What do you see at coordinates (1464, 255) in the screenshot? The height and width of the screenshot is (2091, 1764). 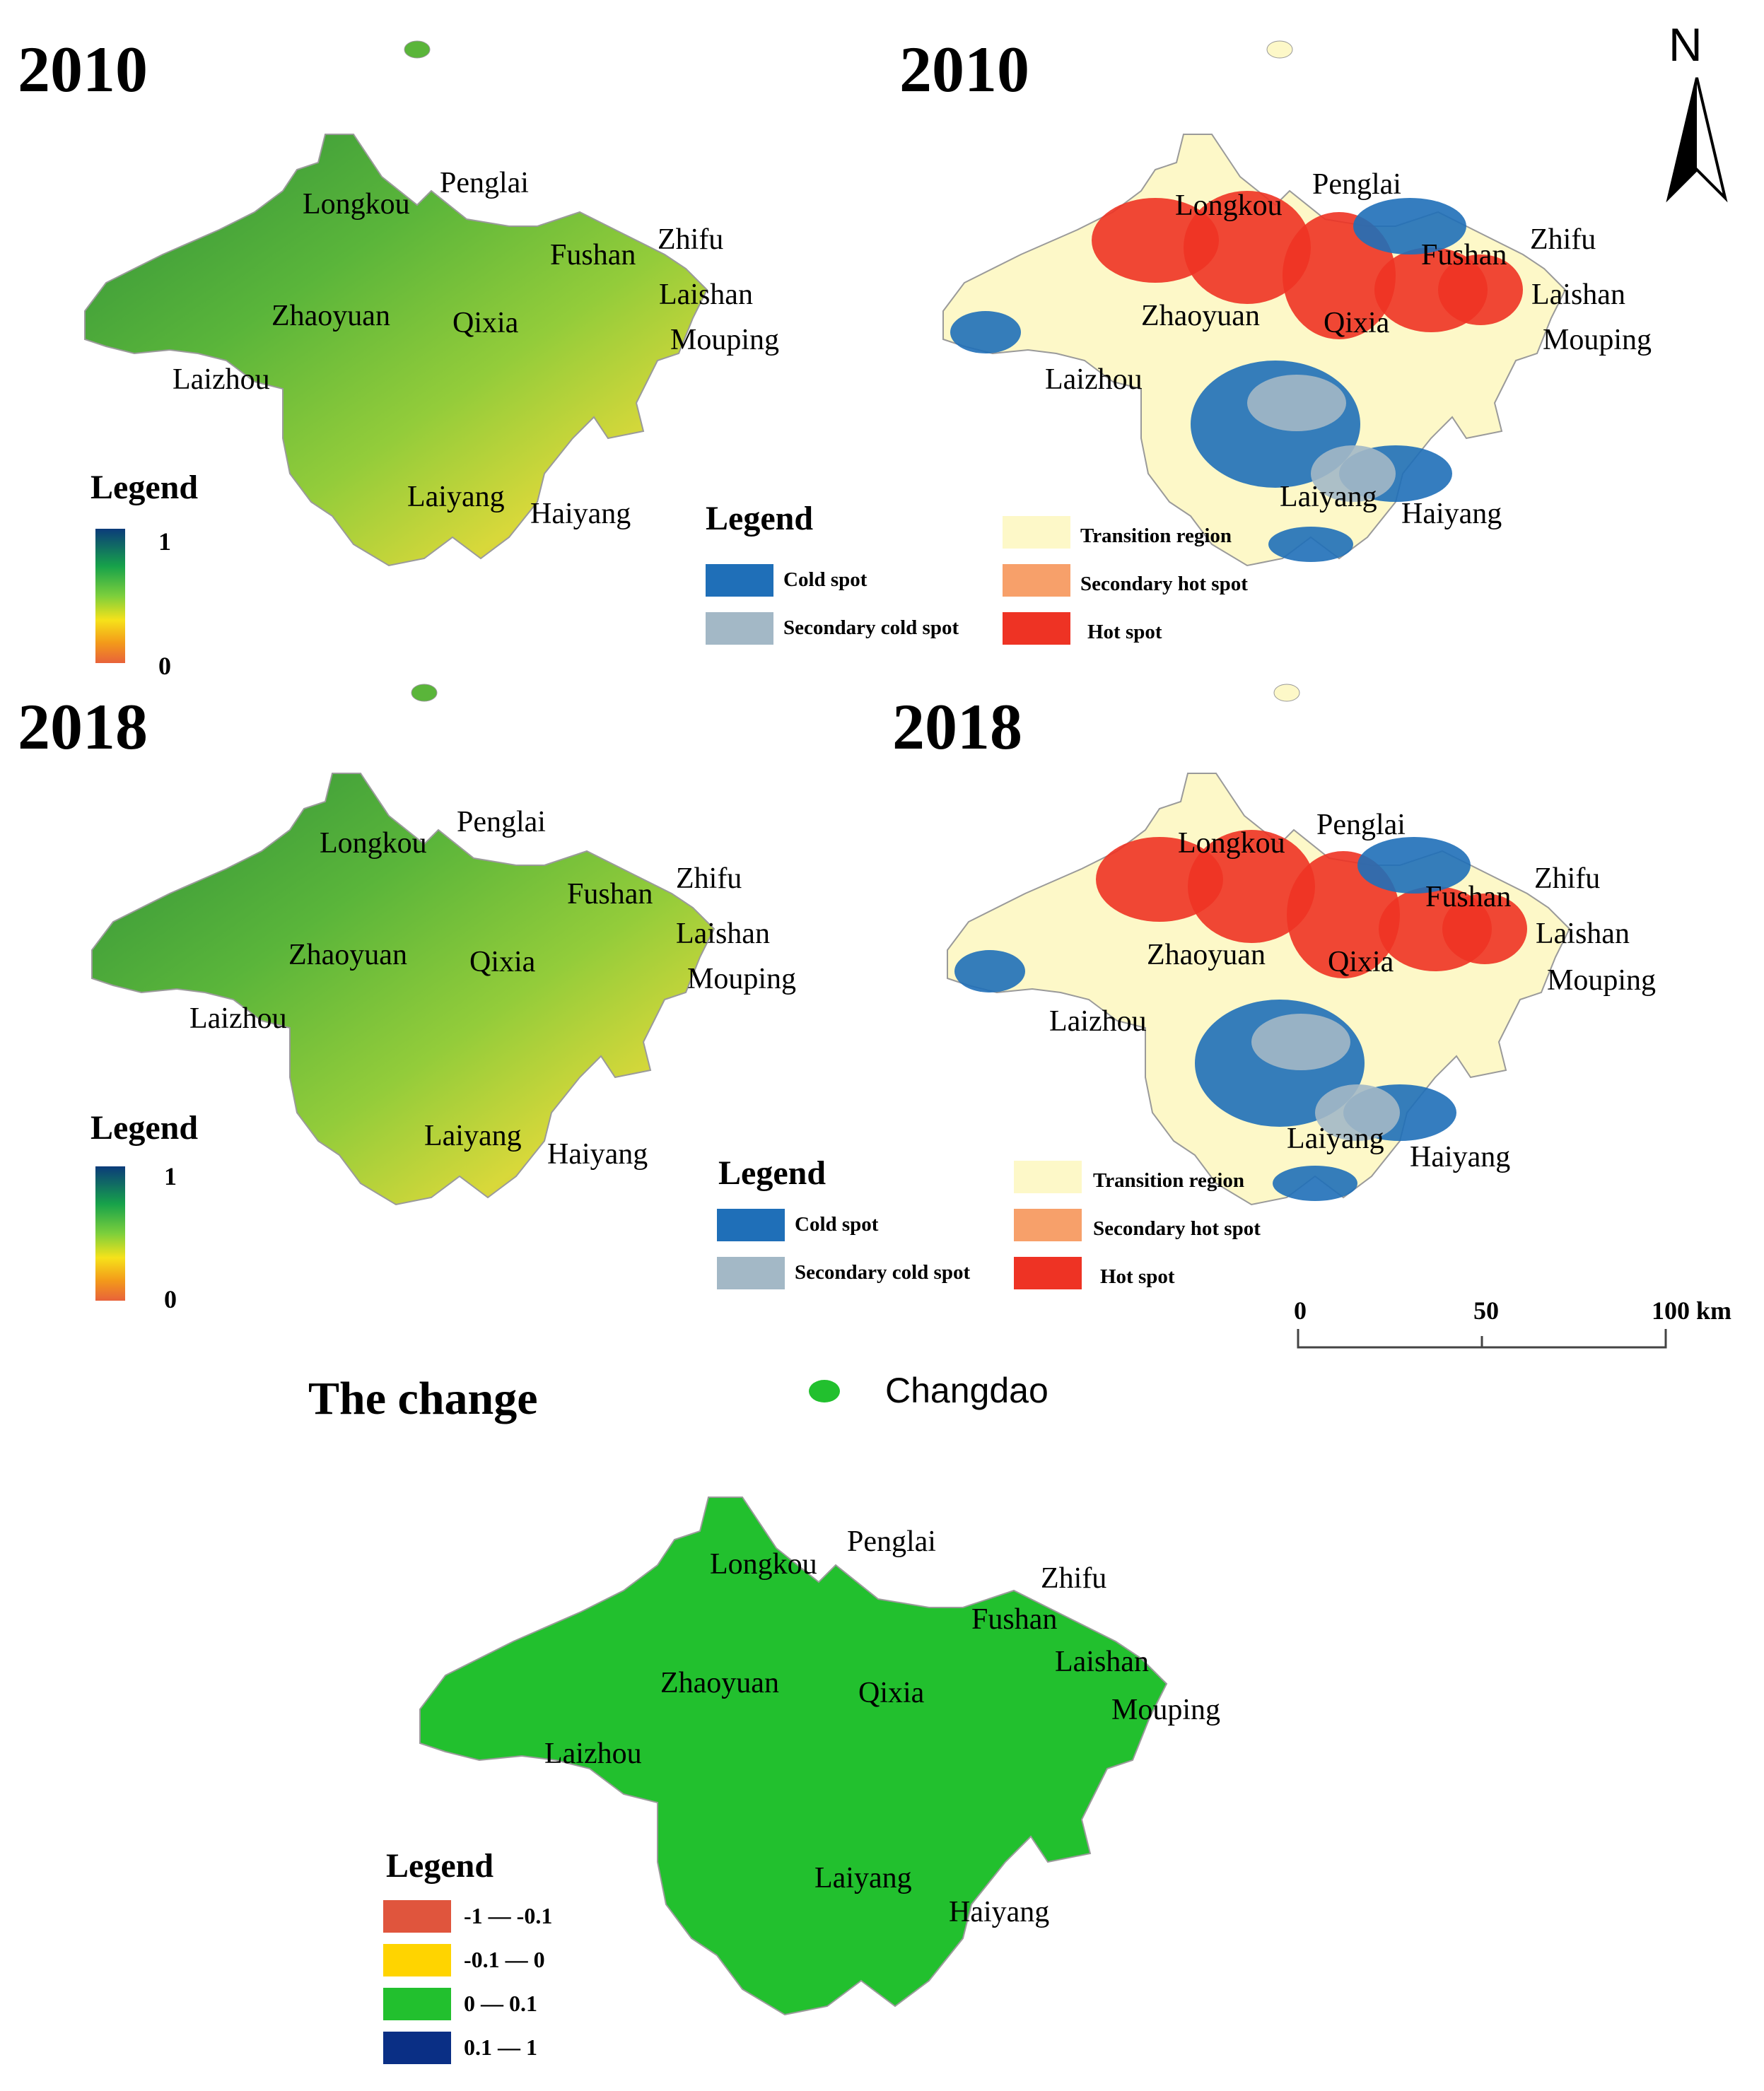 I see `label-fushan-p2: Fushan` at bounding box center [1464, 255].